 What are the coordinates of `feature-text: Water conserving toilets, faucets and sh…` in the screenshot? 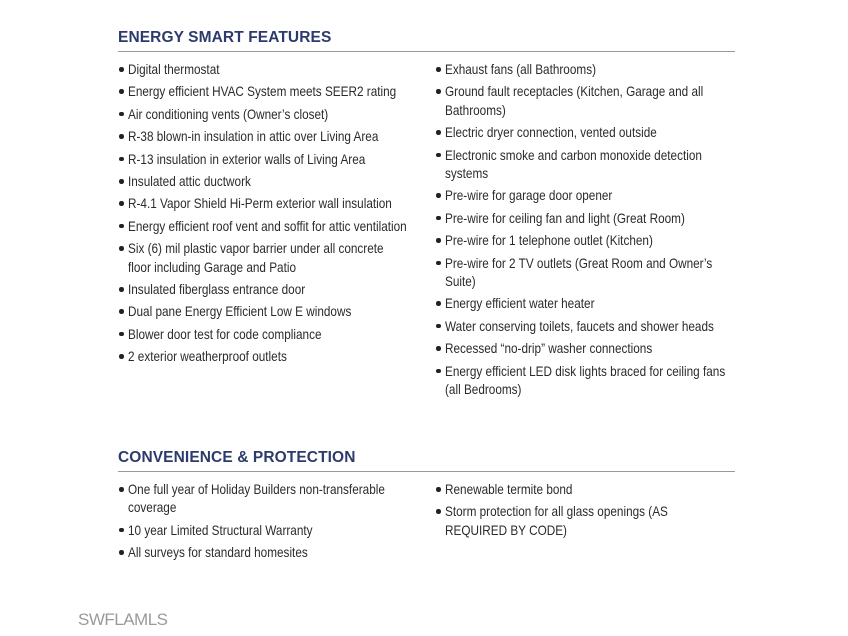 It's located at (579, 325).